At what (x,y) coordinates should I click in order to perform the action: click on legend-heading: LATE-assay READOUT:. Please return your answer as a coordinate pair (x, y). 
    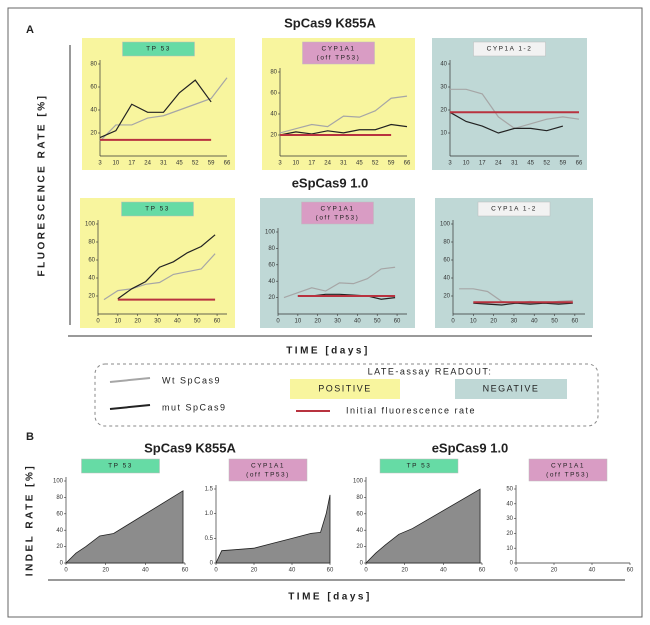
    Looking at the image, I should click on (430, 371).